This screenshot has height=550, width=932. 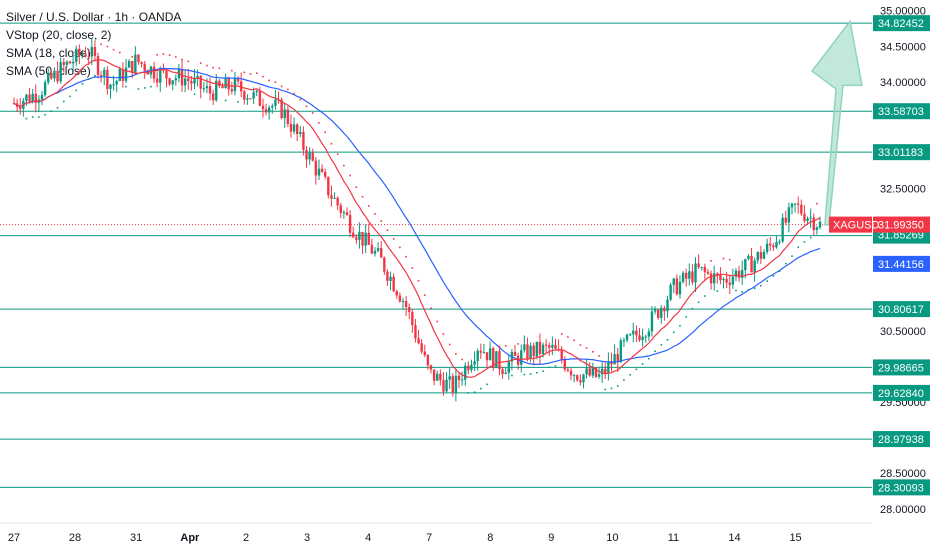 What do you see at coordinates (903, 12) in the screenshot?
I see `price-tick-label: 35.00000` at bounding box center [903, 12].